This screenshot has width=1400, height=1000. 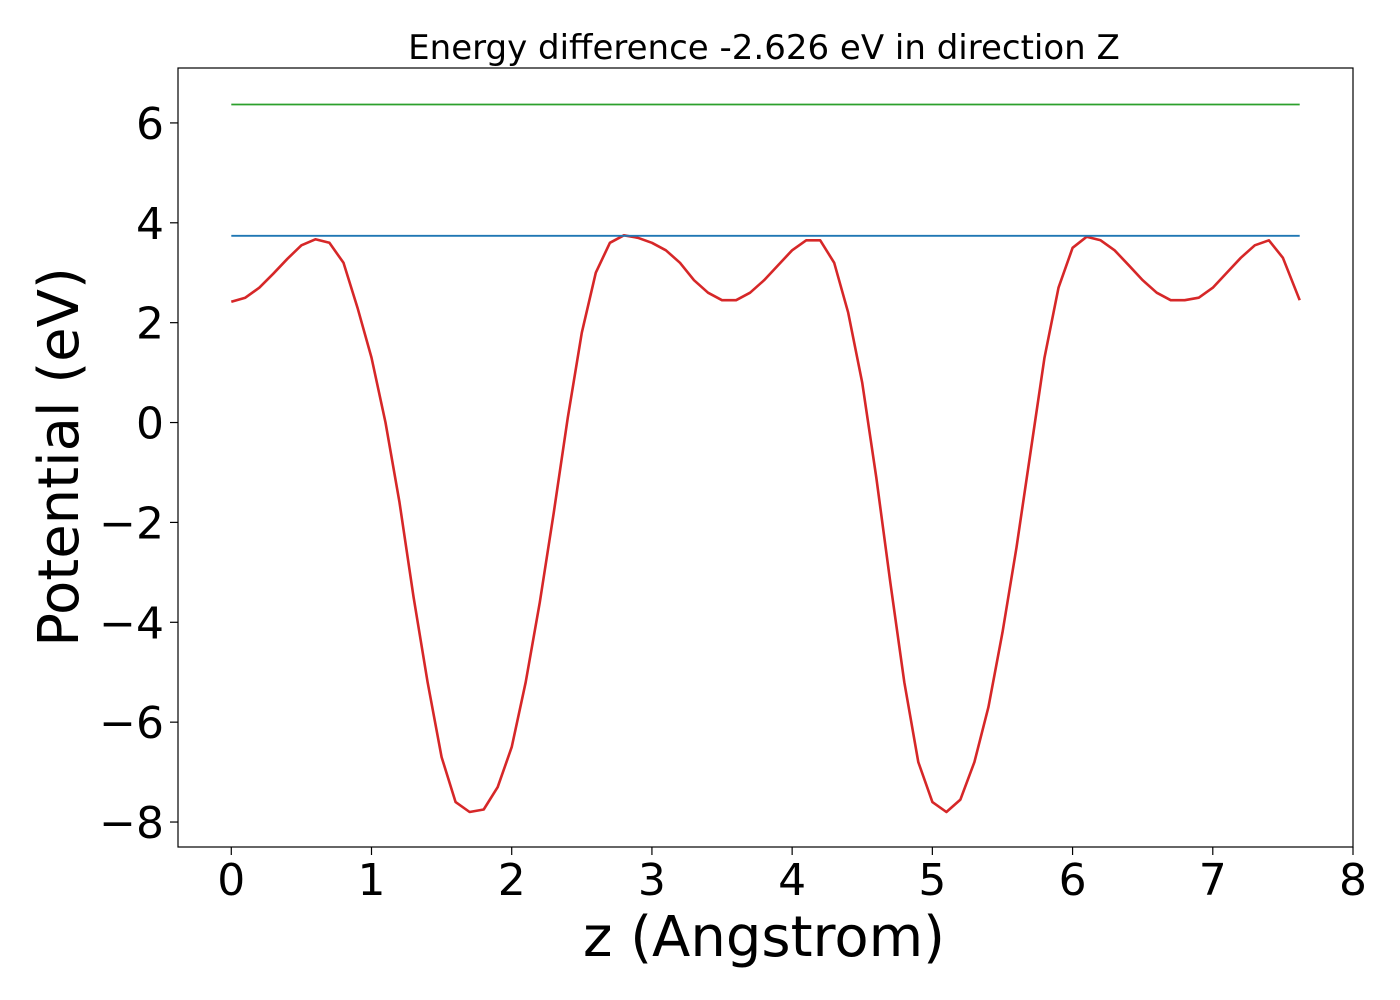 I want to click on y-axis-label: Potential (eV), so click(x=59, y=457).